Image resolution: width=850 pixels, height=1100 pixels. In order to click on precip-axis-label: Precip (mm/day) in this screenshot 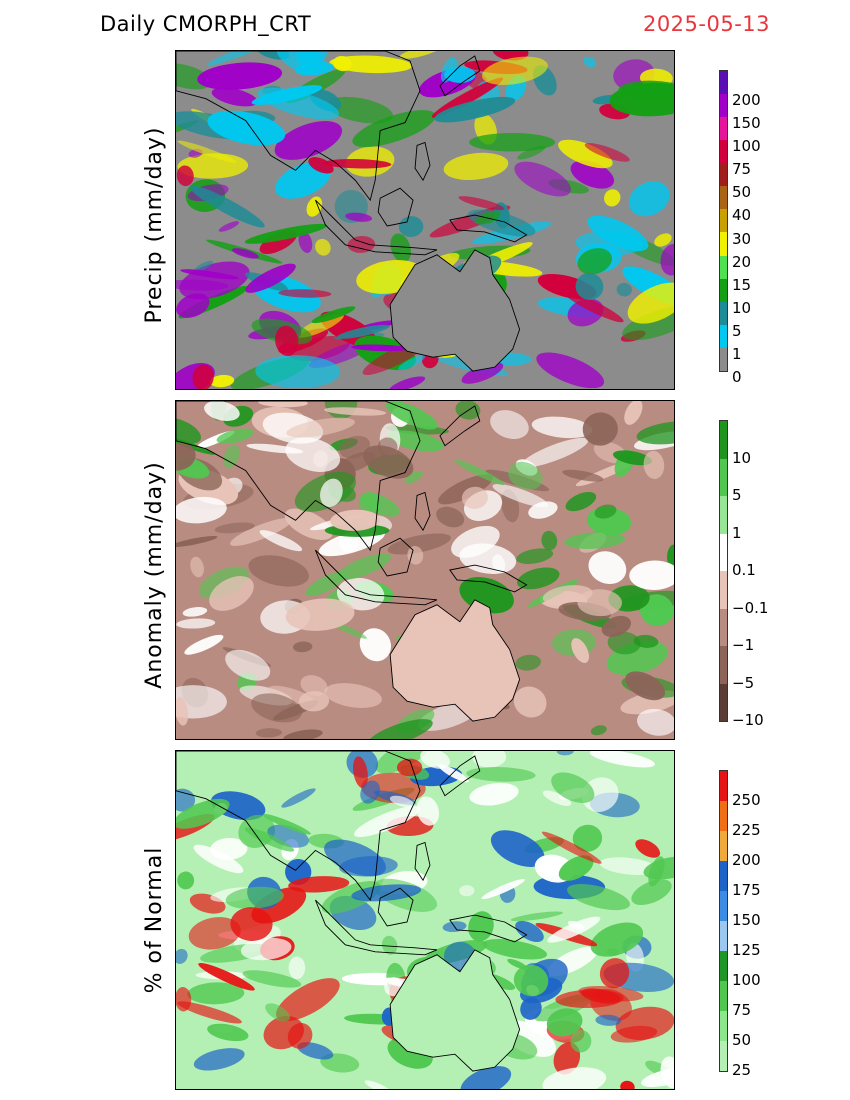, I will do `click(154, 225)`.